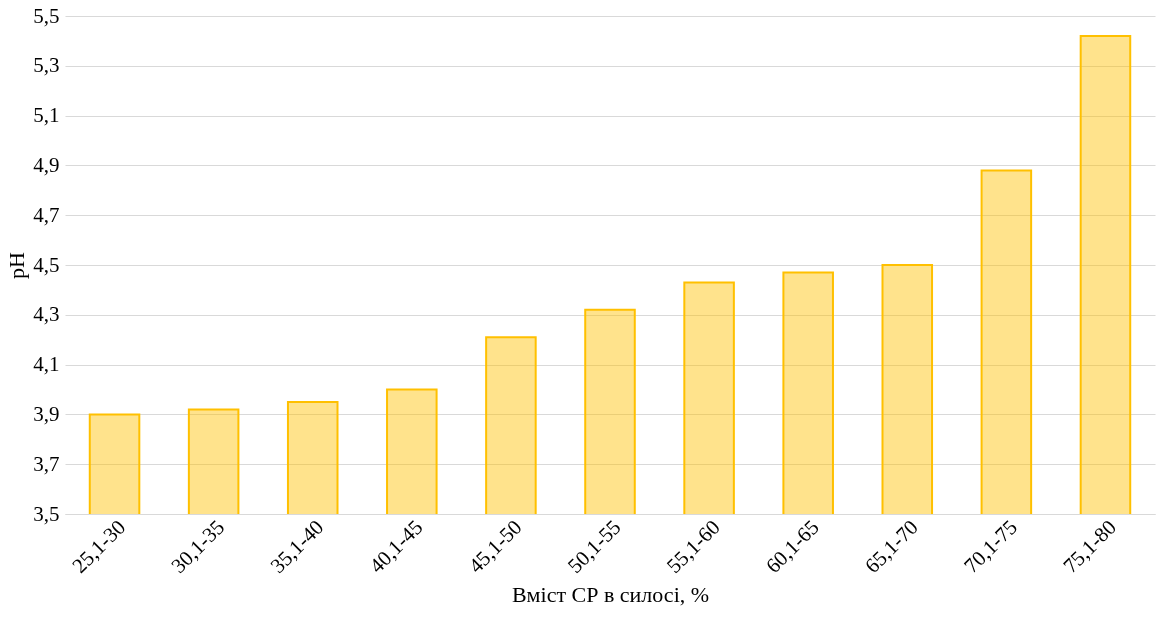  What do you see at coordinates (46, 413) in the screenshot?
I see `y-tick-label: 3,9` at bounding box center [46, 413].